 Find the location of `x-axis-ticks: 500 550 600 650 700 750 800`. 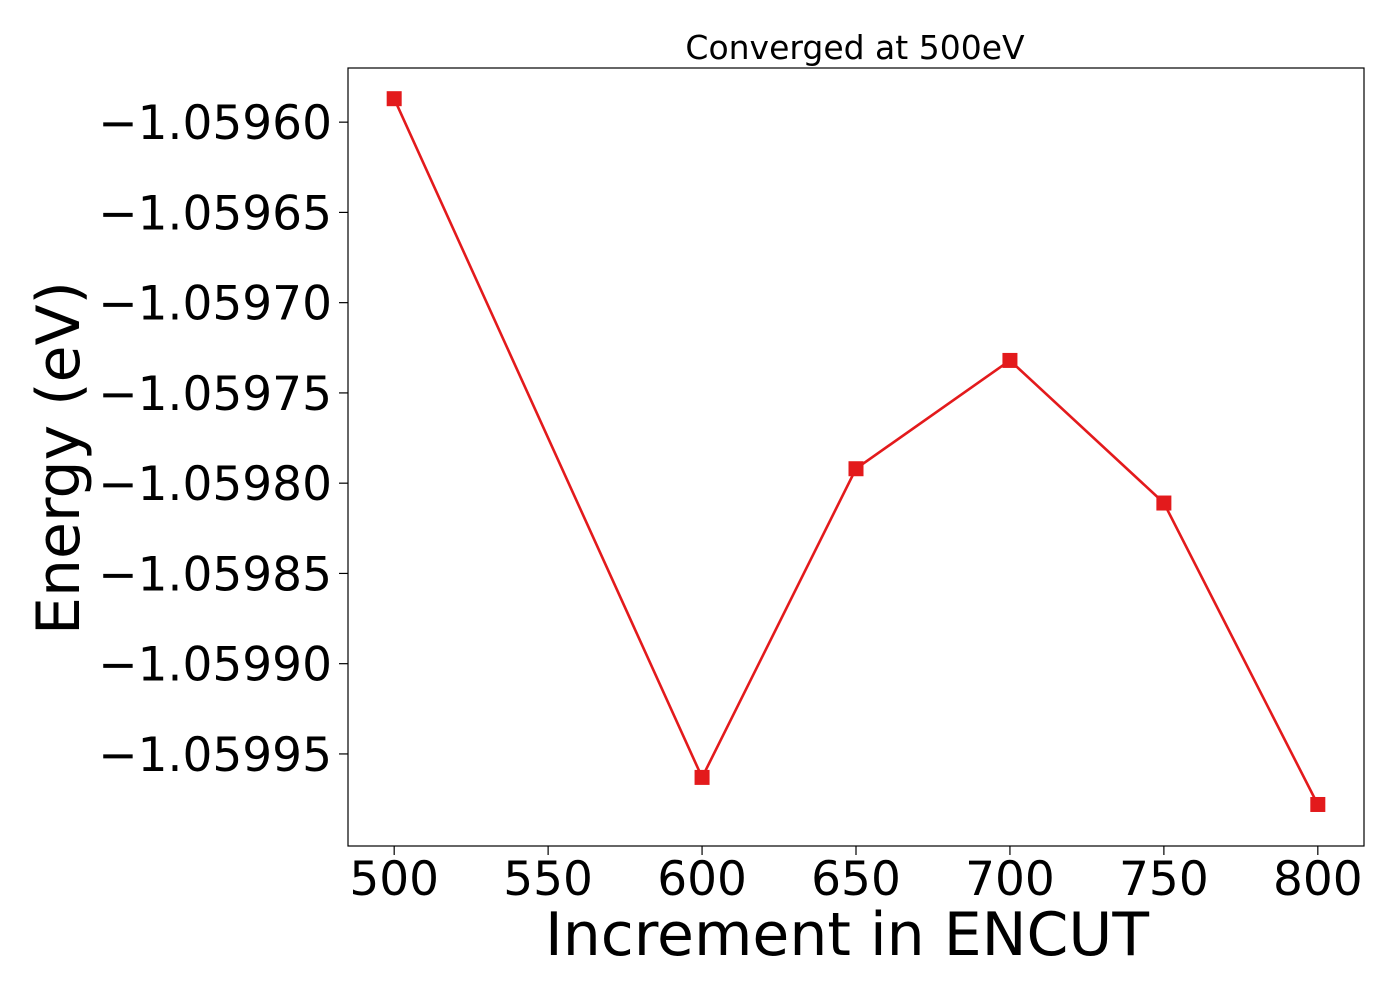

x-axis-ticks: 500 550 600 650 700 750 800 is located at coordinates (856, 876).